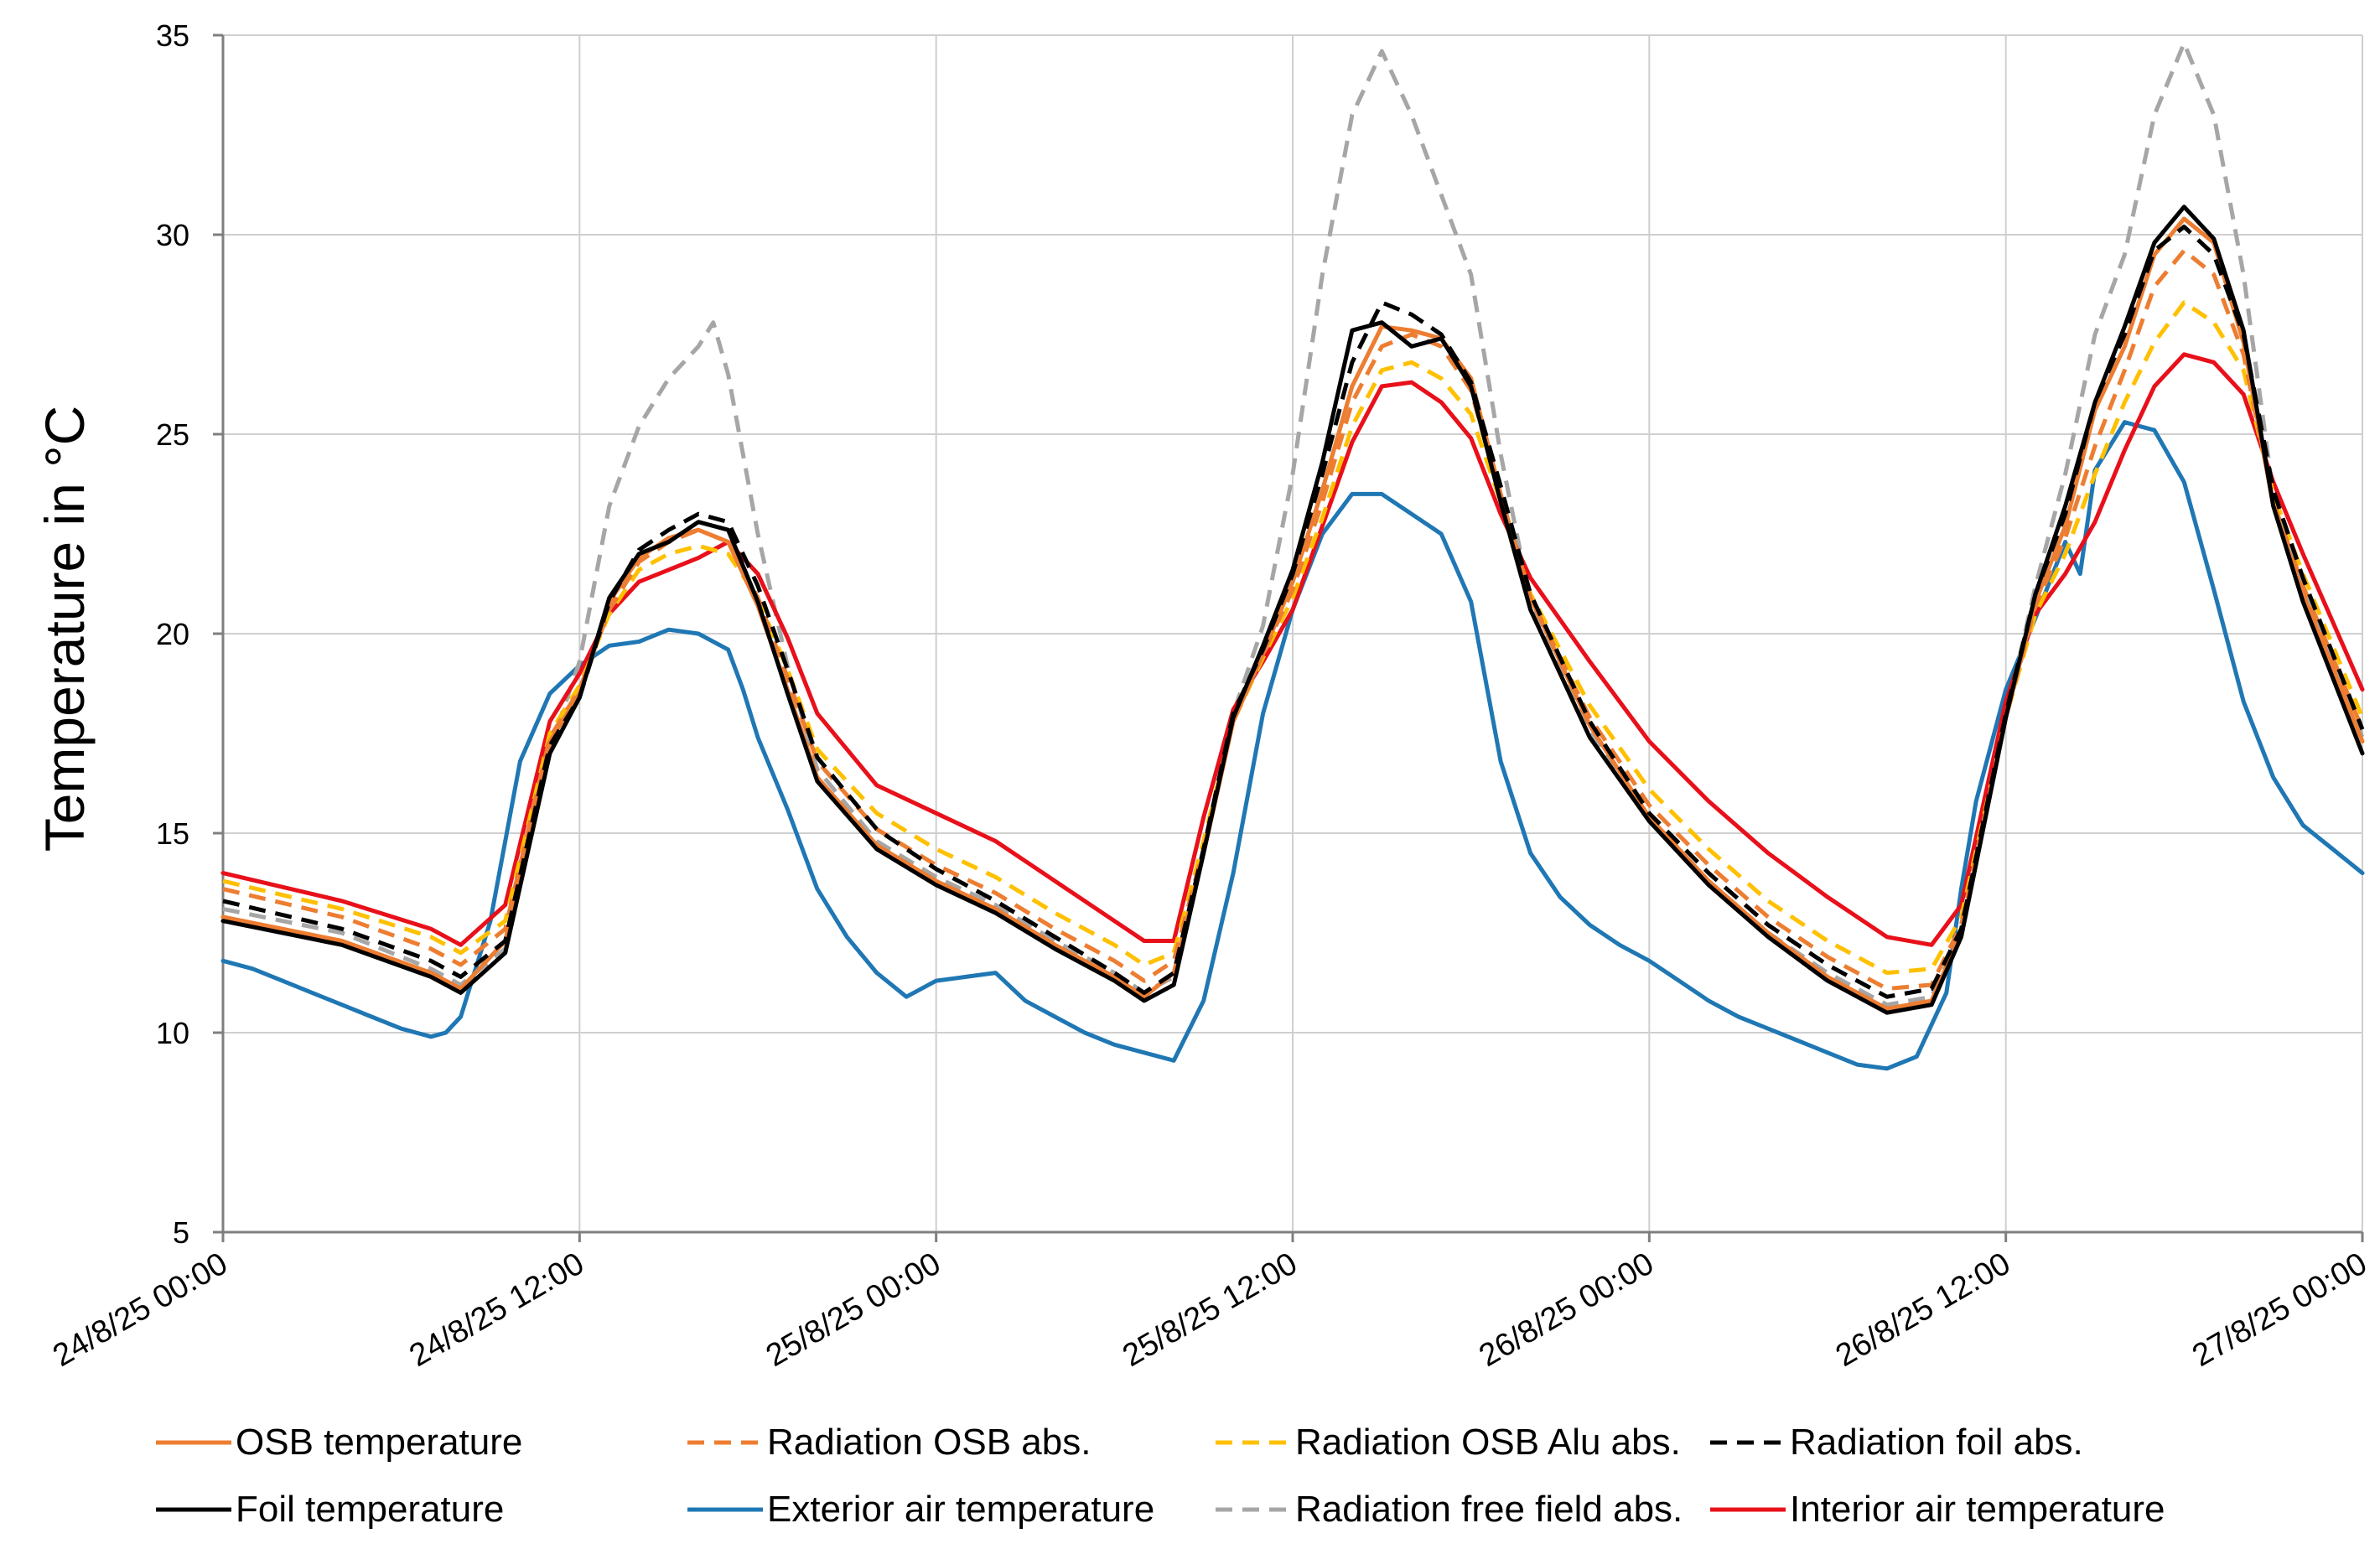  I want to click on y-tick-label: 20, so click(172, 634).